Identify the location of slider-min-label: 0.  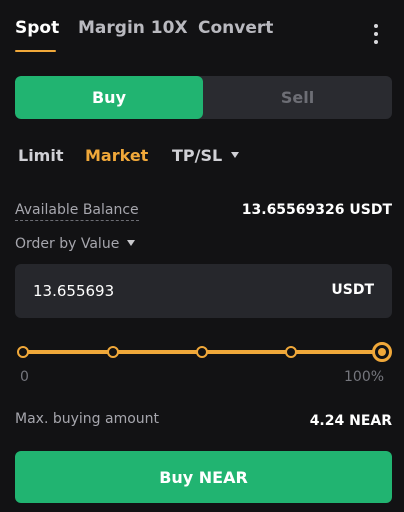
(24, 377).